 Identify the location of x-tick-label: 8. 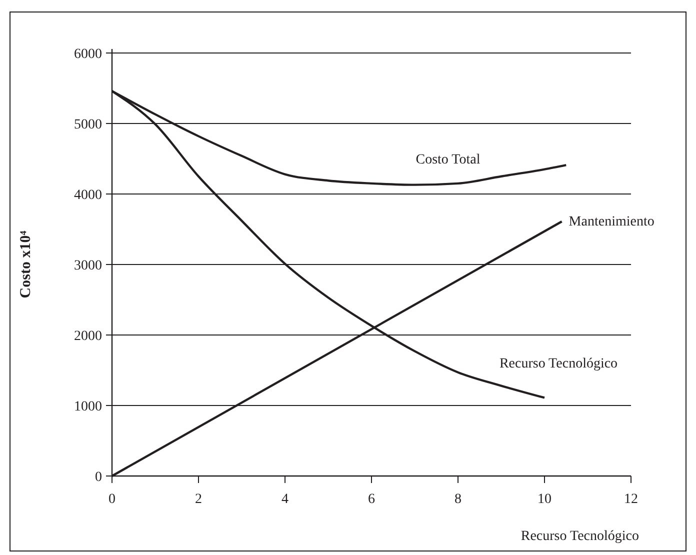
(458, 499).